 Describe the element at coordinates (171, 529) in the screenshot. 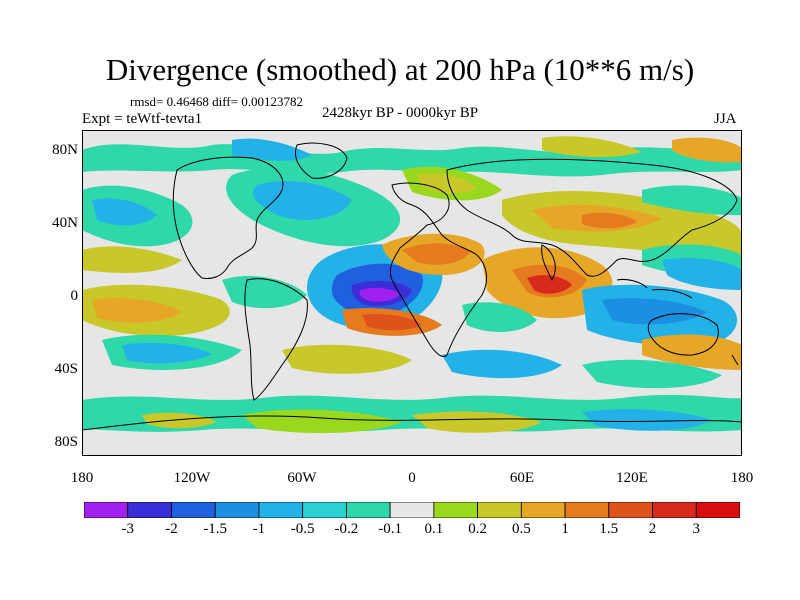

I see `colorbar-label: -2` at that location.